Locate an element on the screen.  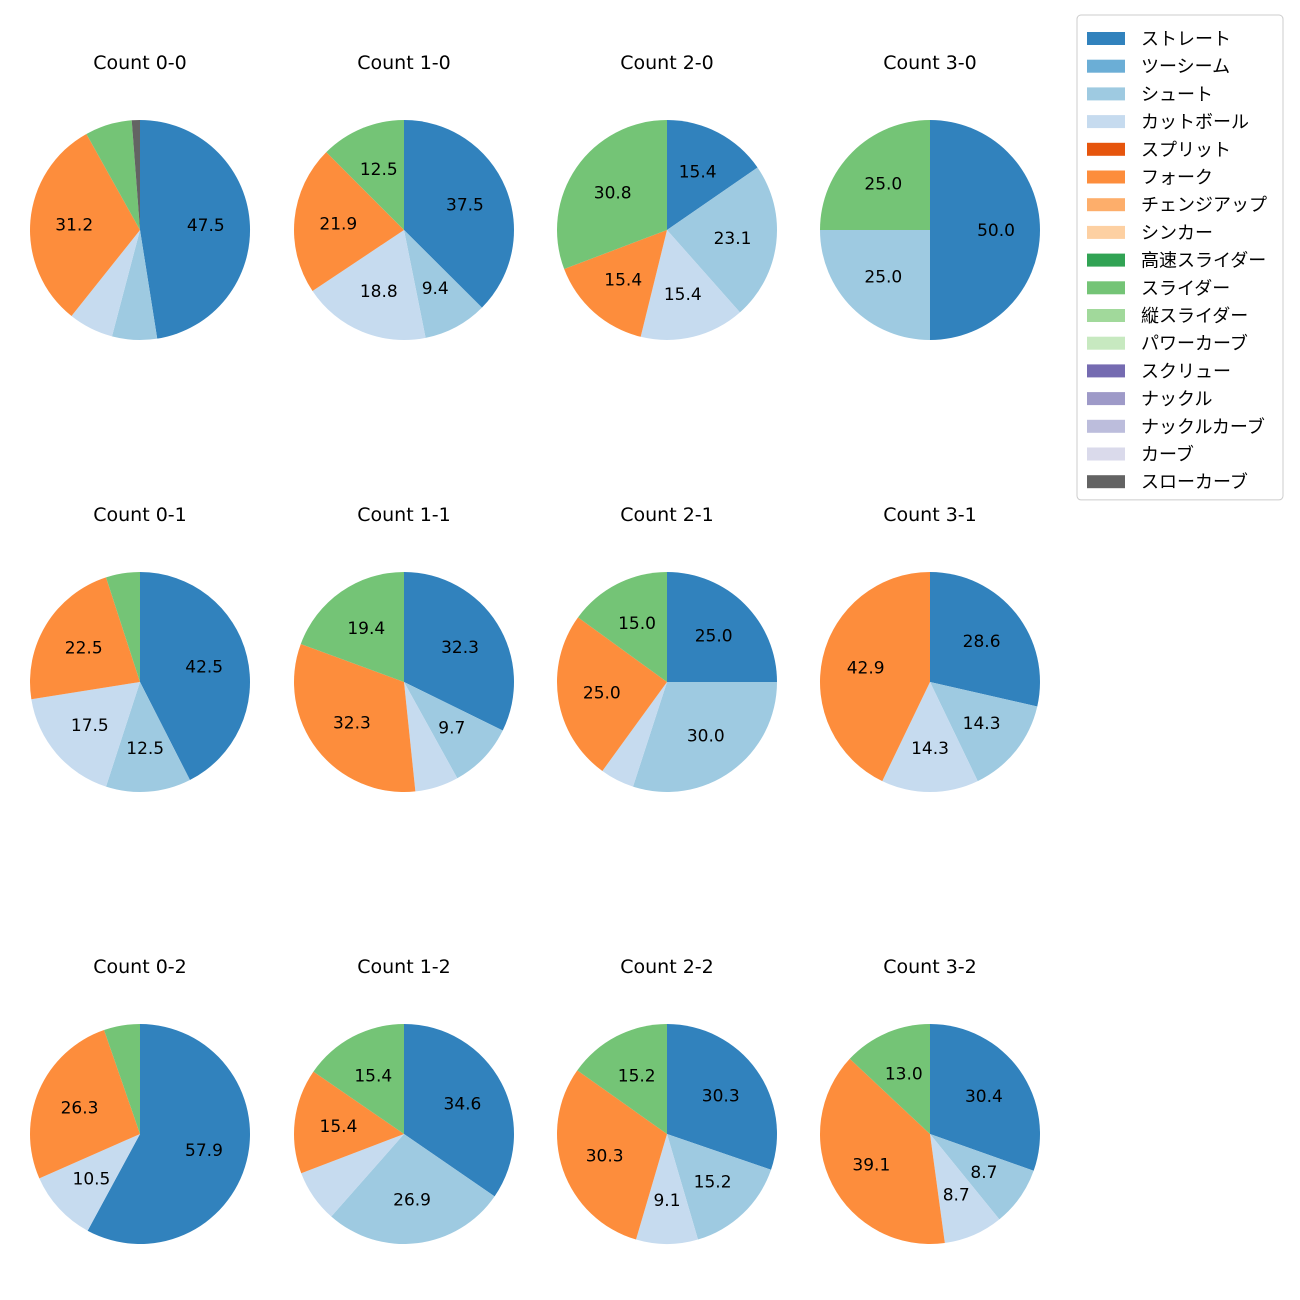
pie-title: Count 0-0 is located at coordinates (140, 63).